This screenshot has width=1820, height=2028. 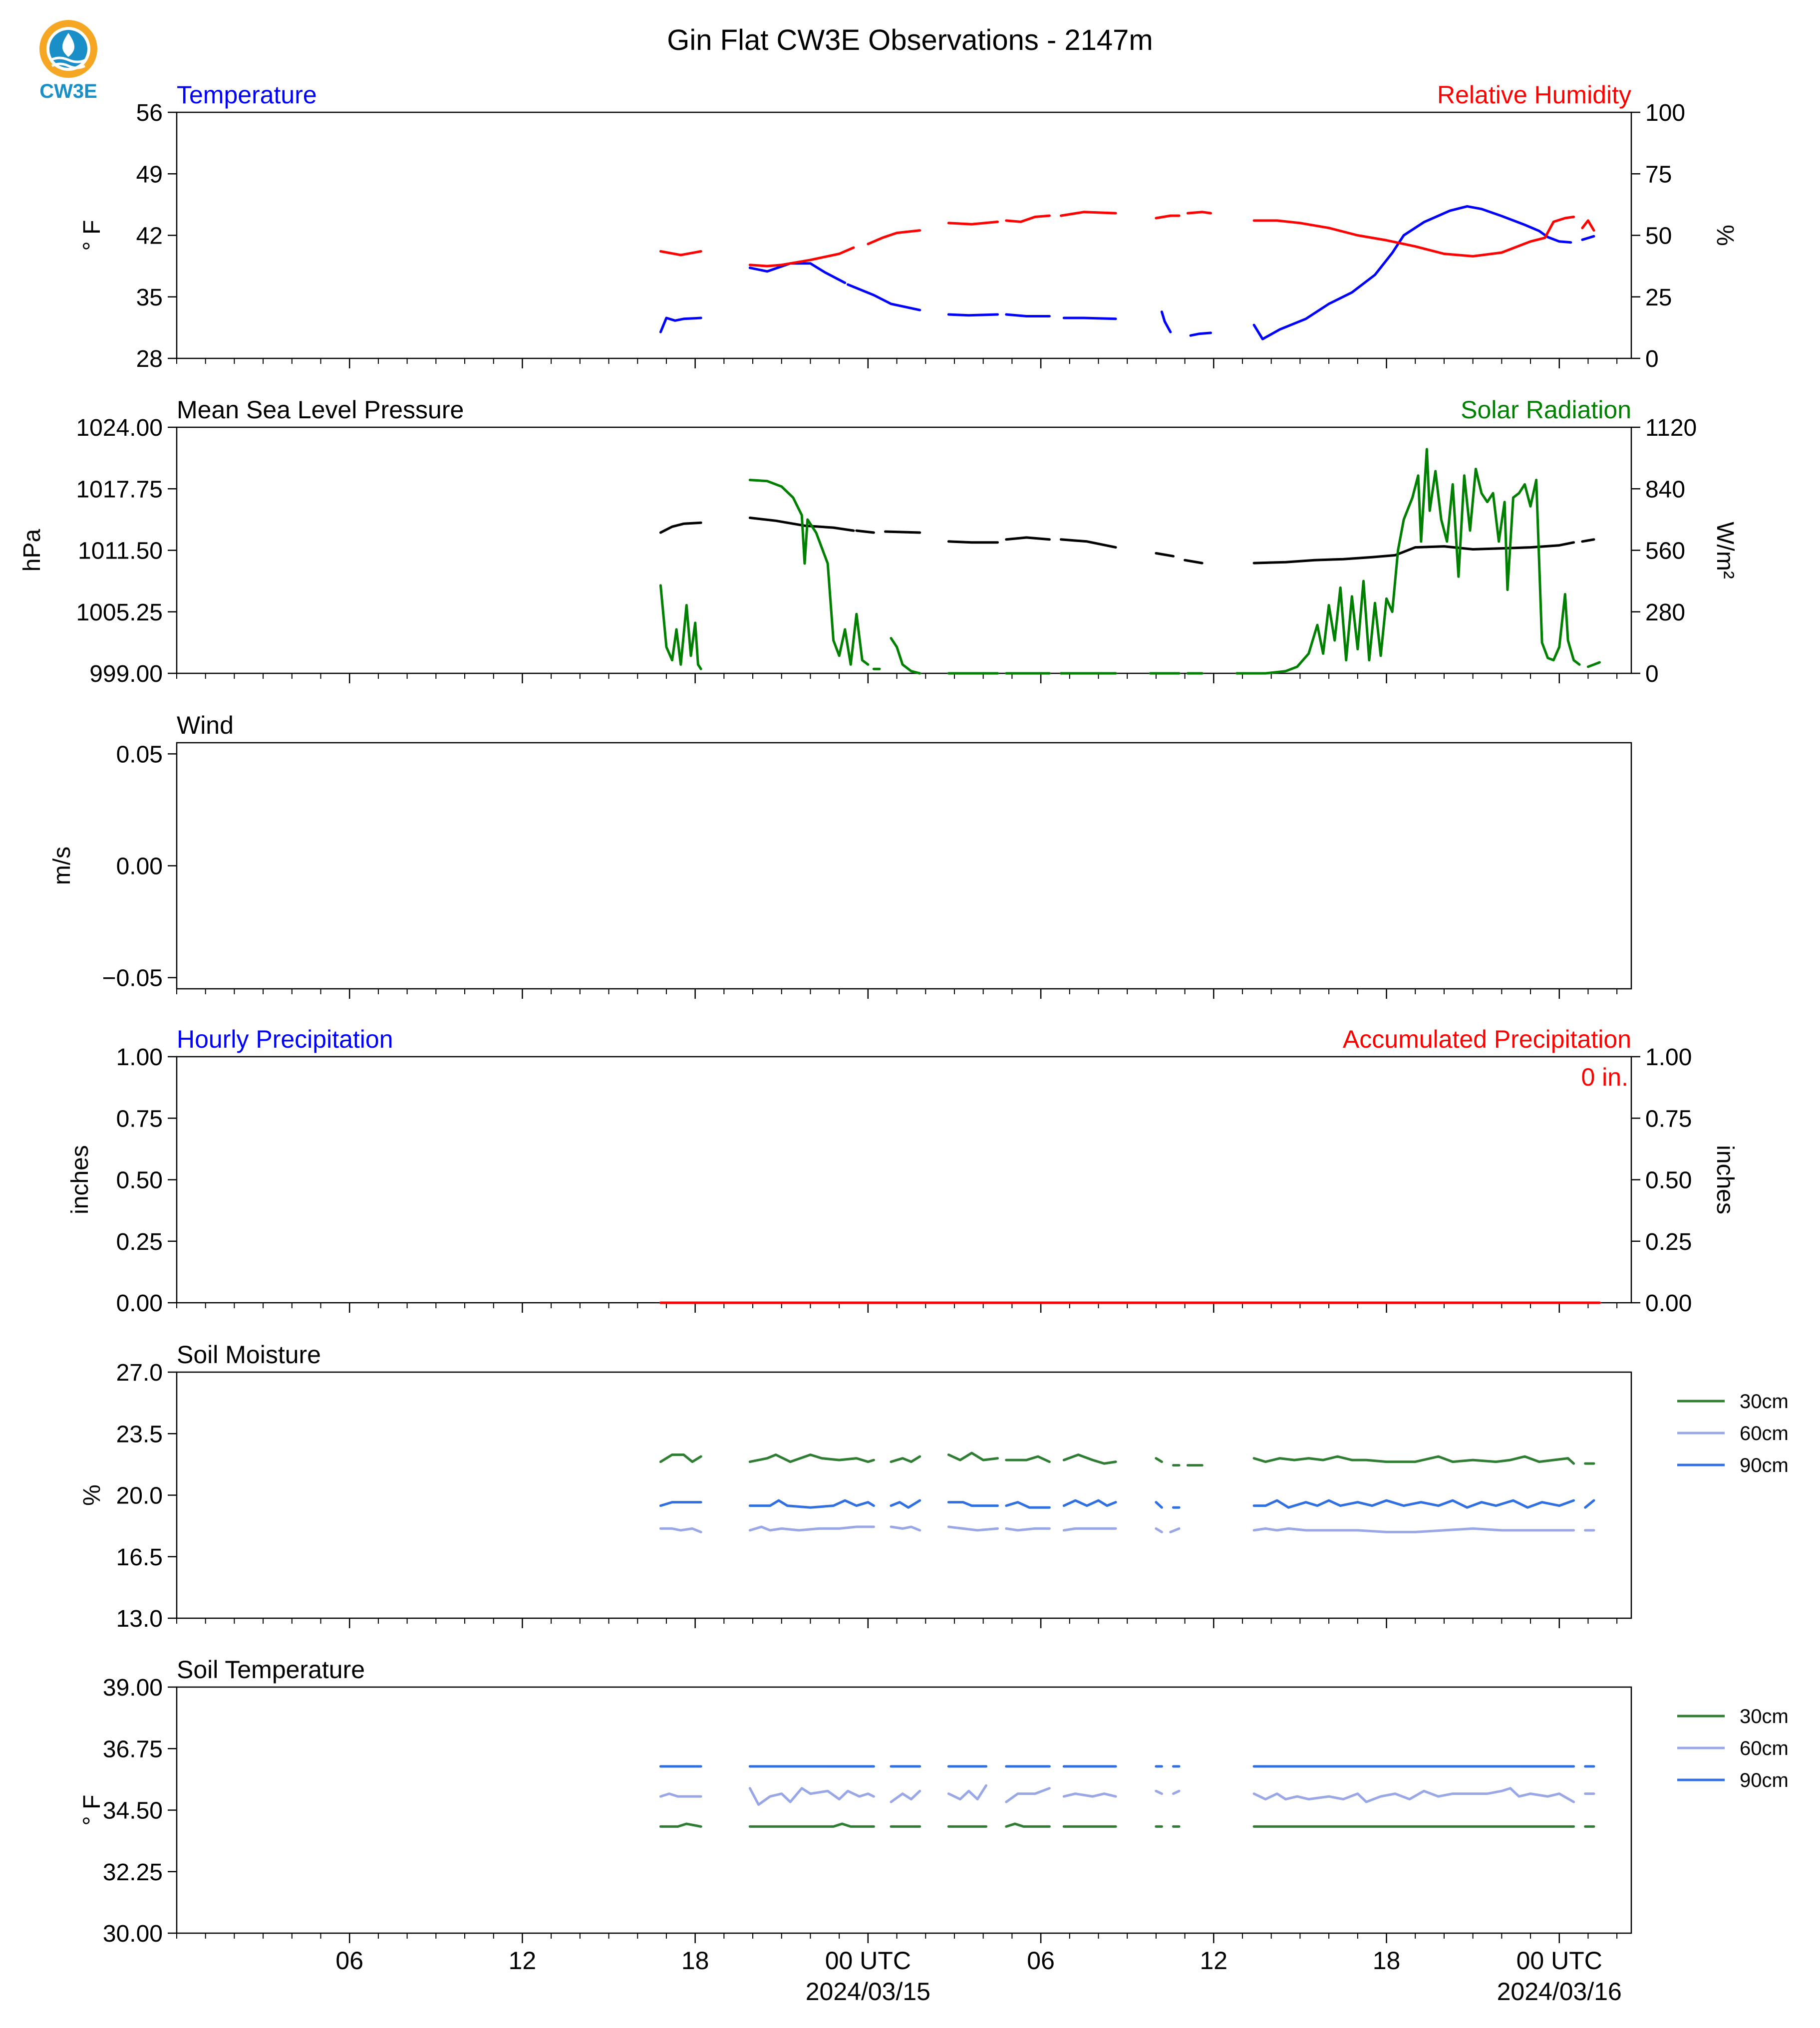 I want to click on y-tick-label: 20.0, so click(x=139, y=1496).